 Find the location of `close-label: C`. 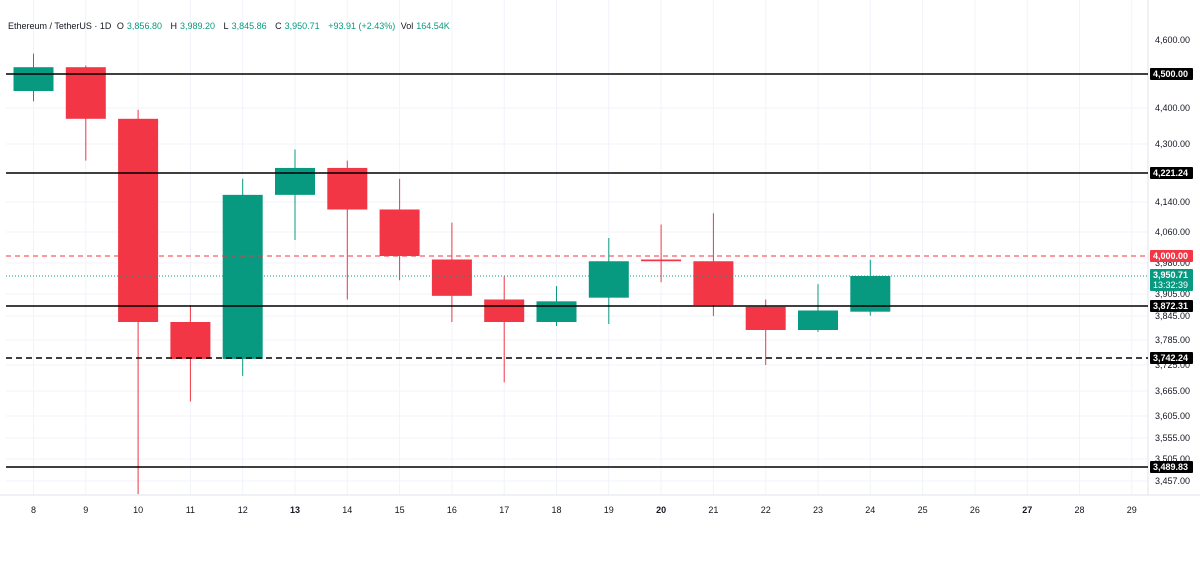

close-label: C is located at coordinates (278, 26).